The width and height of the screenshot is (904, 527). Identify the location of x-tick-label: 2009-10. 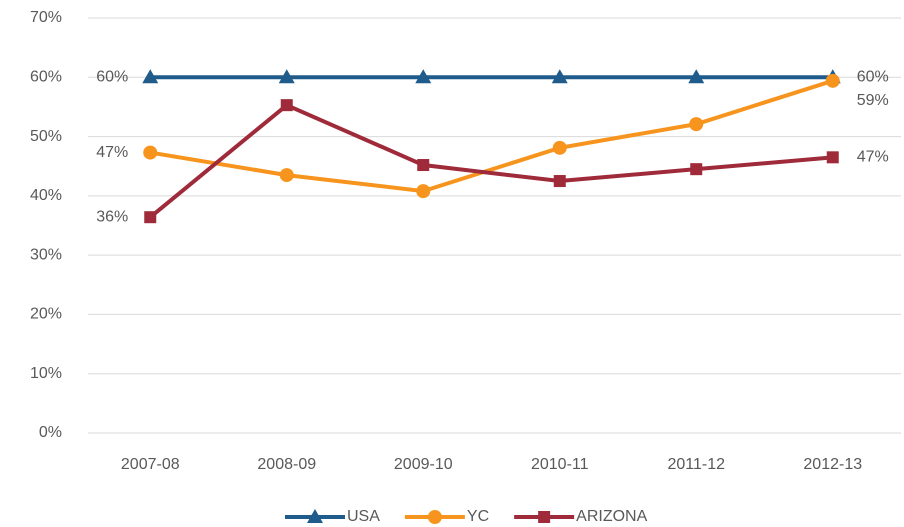
(423, 464).